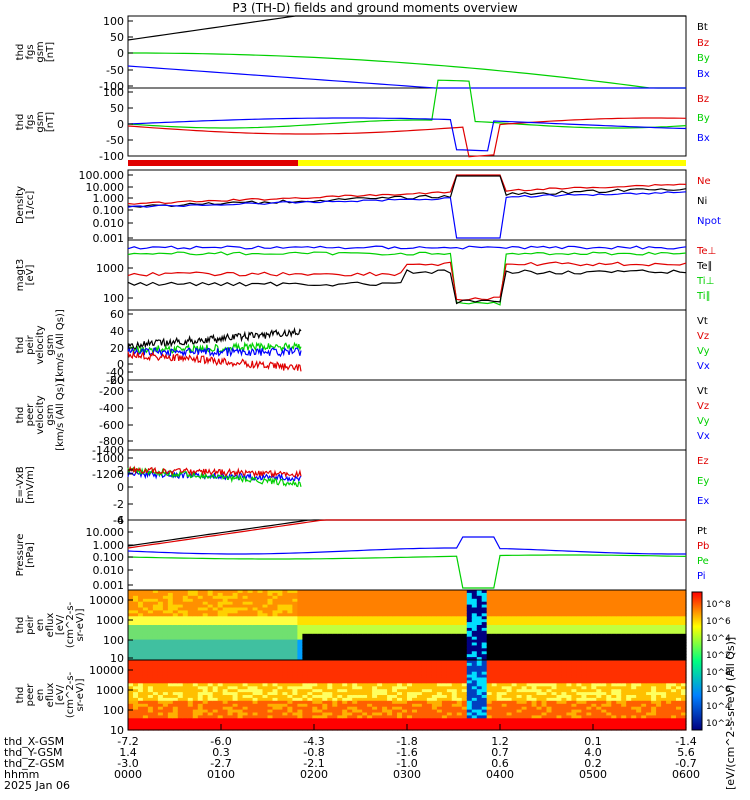  What do you see at coordinates (703, 406) in the screenshot?
I see `legend-ve-Vz: Vz` at bounding box center [703, 406].